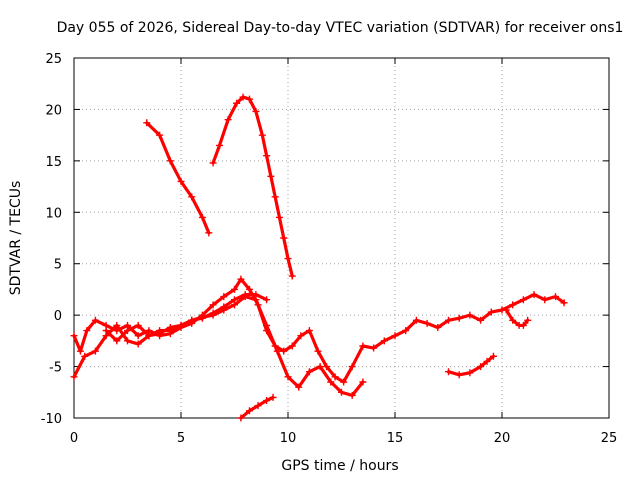 The height and width of the screenshot is (480, 640). Describe the element at coordinates (471, 365) in the screenshot. I see `series-track-g` at that location.